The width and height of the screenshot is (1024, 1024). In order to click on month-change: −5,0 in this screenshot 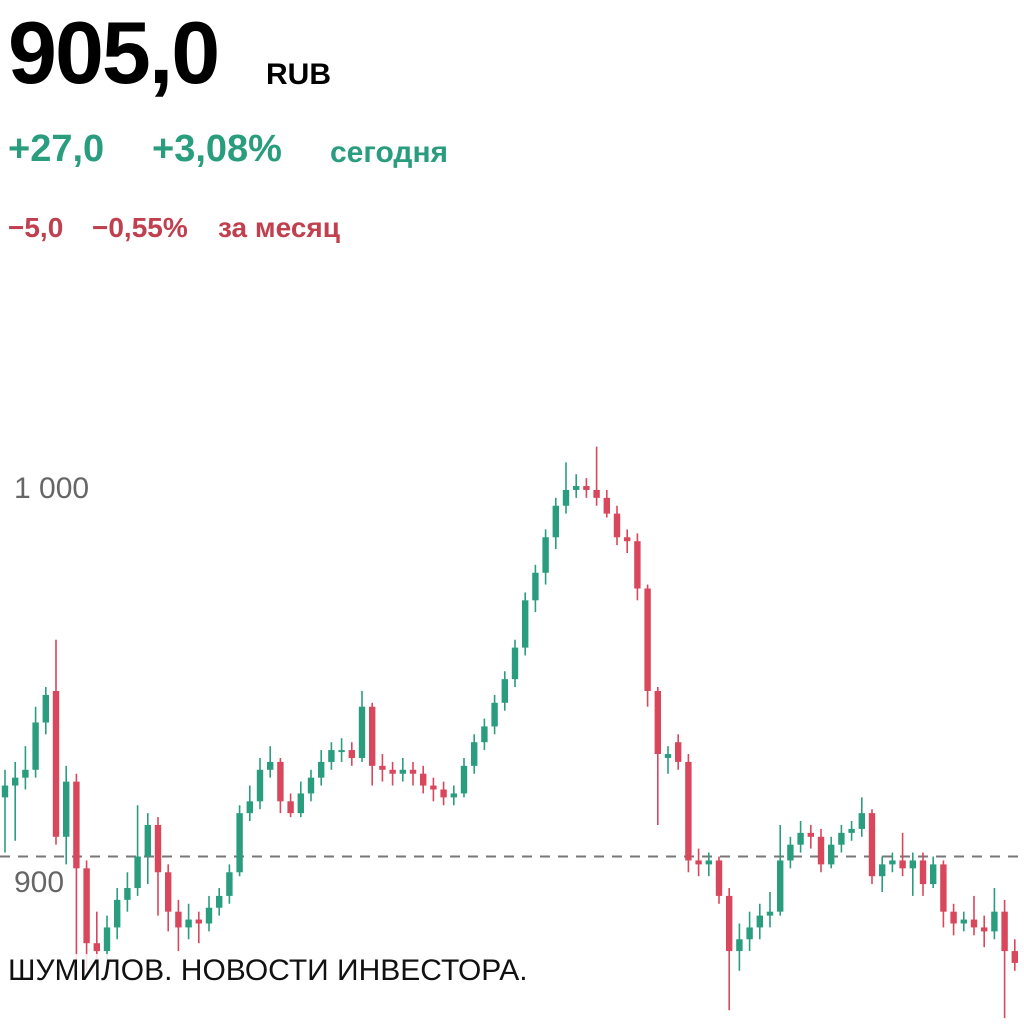, I will do `click(36, 227)`.